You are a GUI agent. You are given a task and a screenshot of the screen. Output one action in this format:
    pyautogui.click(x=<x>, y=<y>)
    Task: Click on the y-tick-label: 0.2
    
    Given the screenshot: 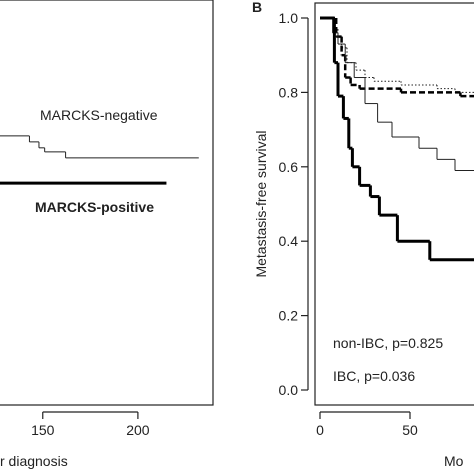 What is the action you would take?
    pyautogui.click(x=289, y=316)
    